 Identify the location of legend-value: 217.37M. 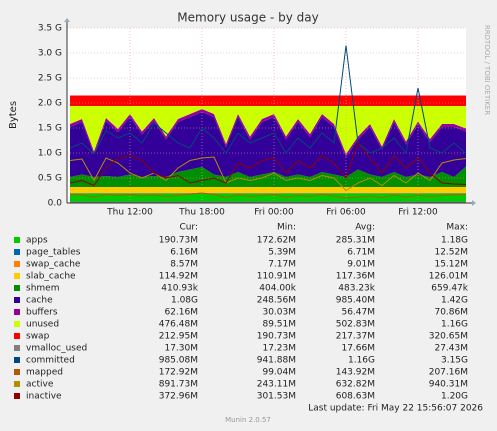
(355, 337).